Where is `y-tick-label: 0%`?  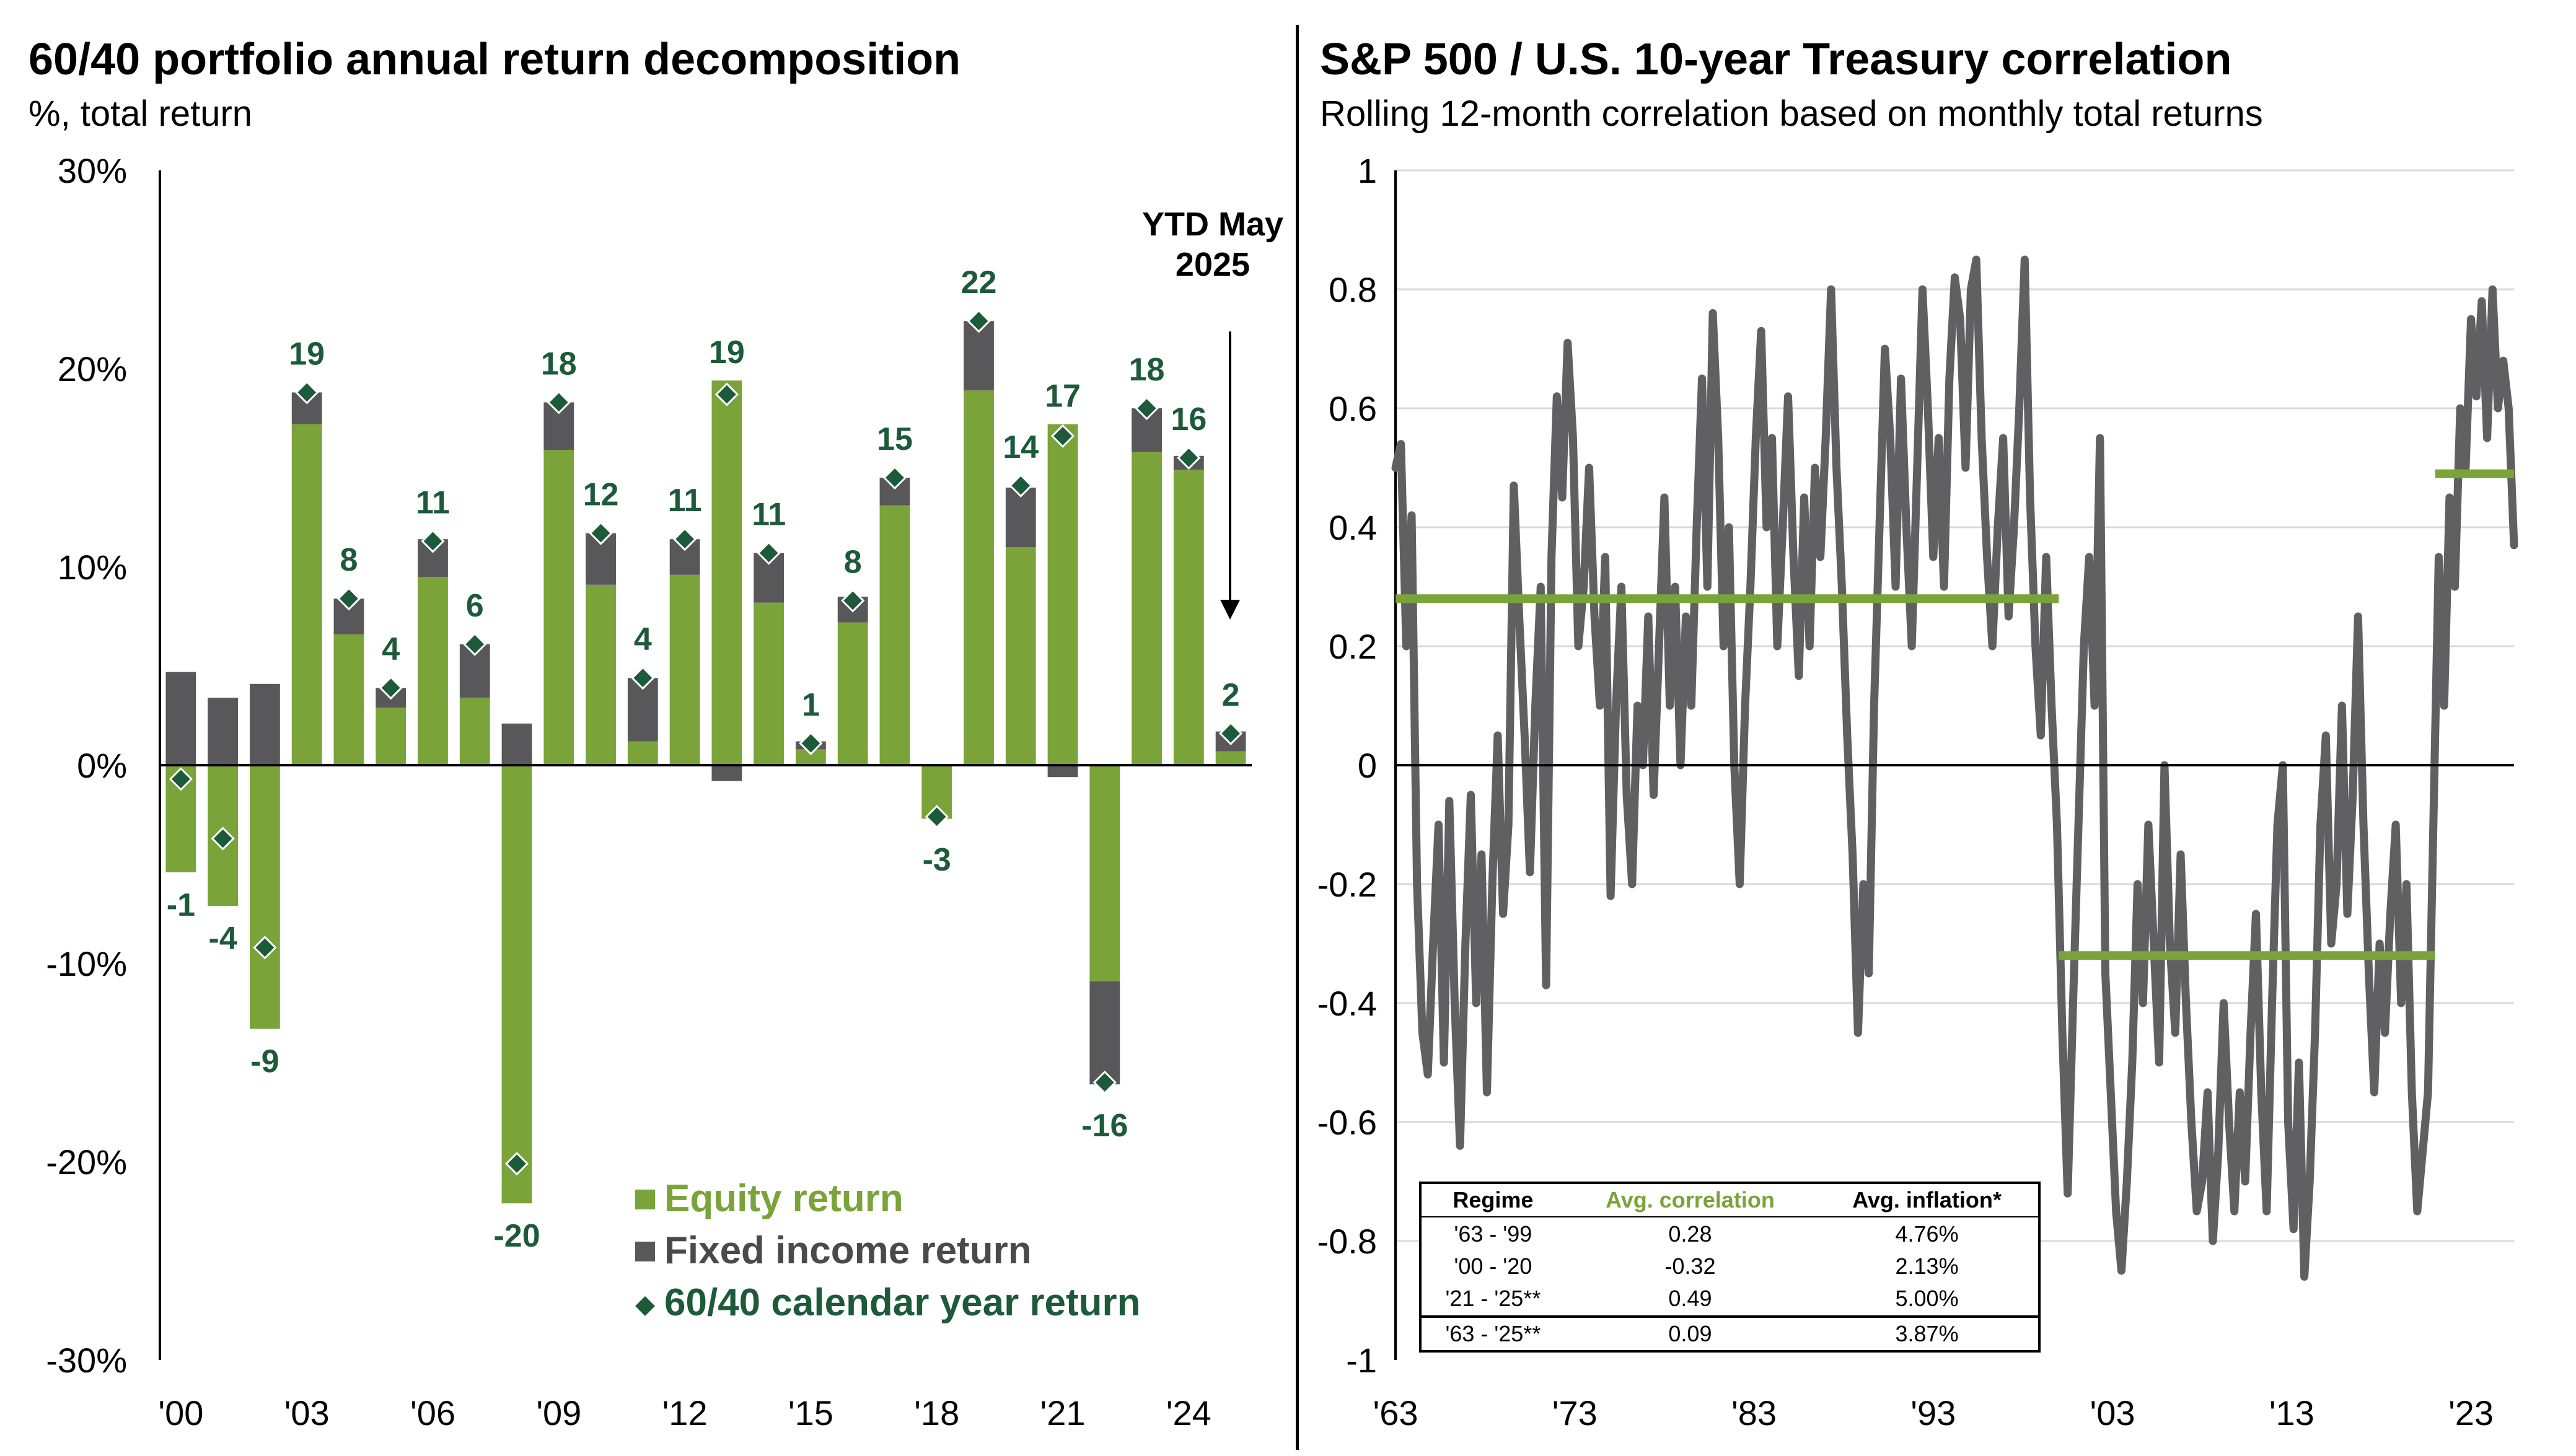
y-tick-label: 0% is located at coordinates (102, 766).